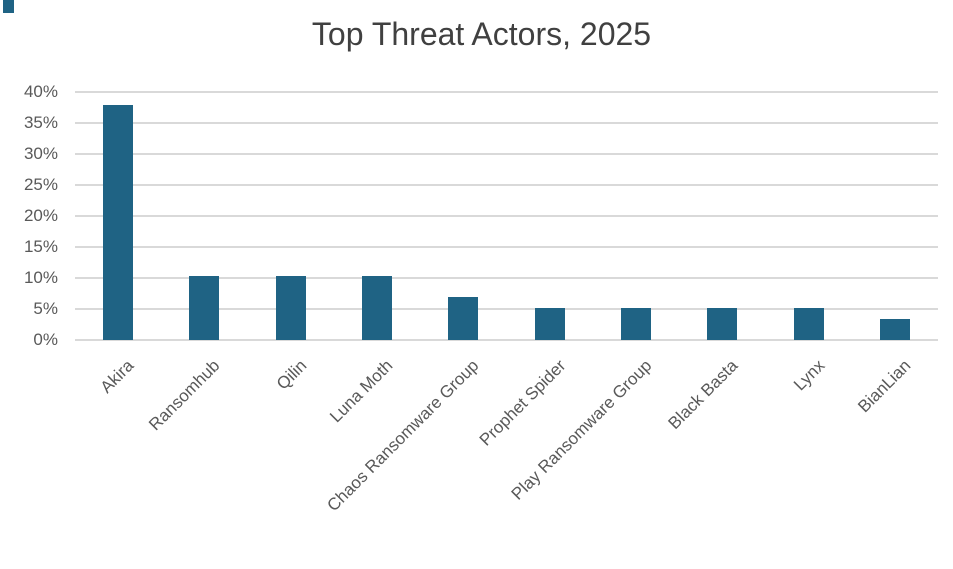  I want to click on bar-lynx, so click(808, 323).